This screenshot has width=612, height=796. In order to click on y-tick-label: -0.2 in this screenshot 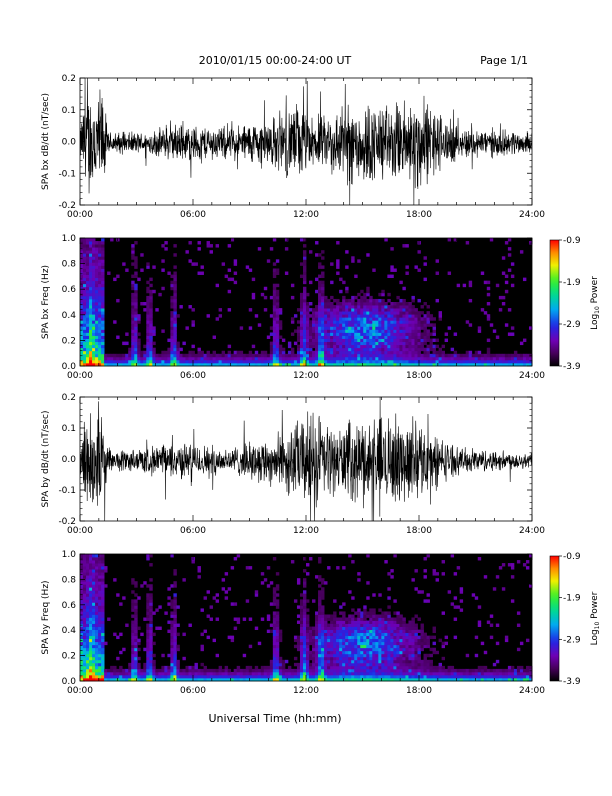, I will do `click(67, 522)`.